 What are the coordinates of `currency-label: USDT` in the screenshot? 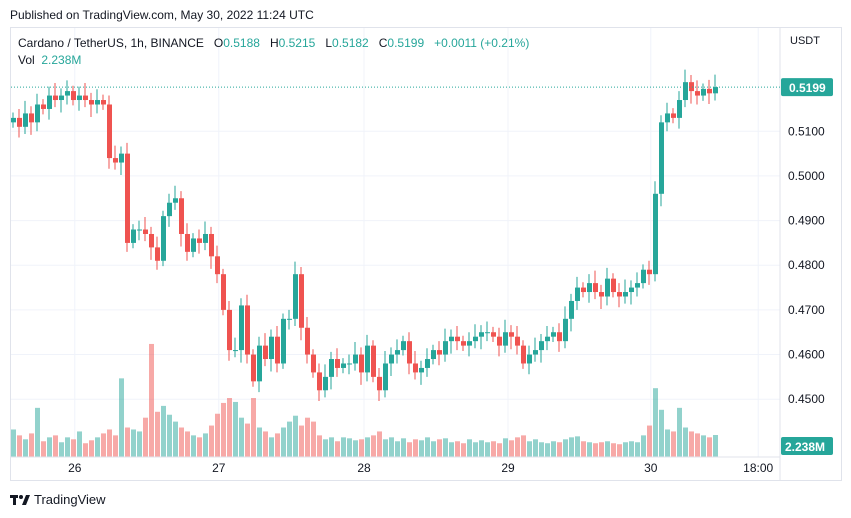 It's located at (805, 41).